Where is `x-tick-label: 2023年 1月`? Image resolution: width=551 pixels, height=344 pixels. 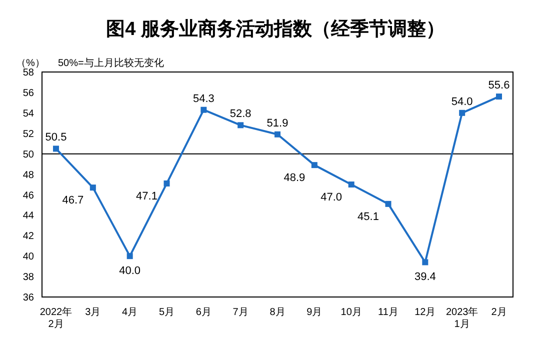
x-tick-label: 2023年 1月 is located at coordinates (462, 318).